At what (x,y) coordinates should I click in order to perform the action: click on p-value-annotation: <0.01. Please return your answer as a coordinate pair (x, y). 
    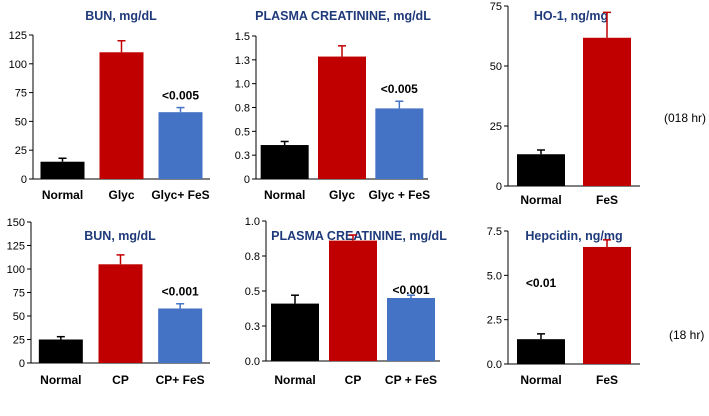
    Looking at the image, I should click on (541, 283).